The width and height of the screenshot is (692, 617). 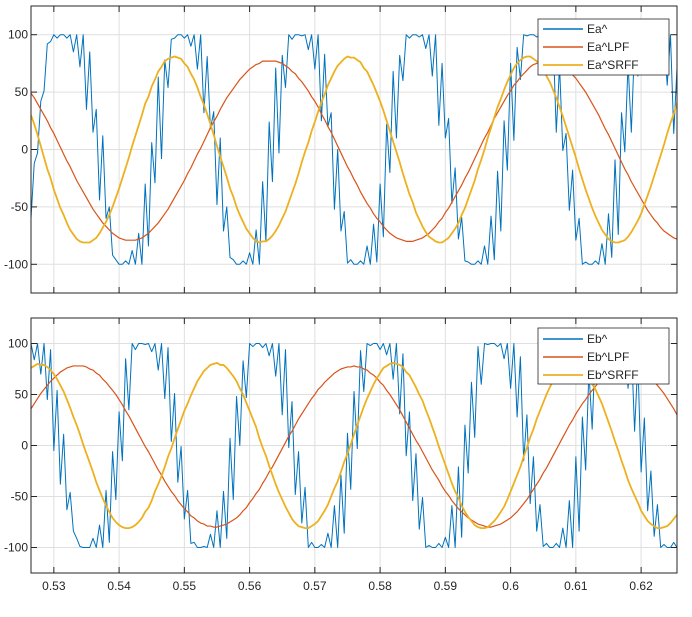 I want to click on legend: Eb^ Eb^LPF Eb^SRFF, so click(x=603, y=356).